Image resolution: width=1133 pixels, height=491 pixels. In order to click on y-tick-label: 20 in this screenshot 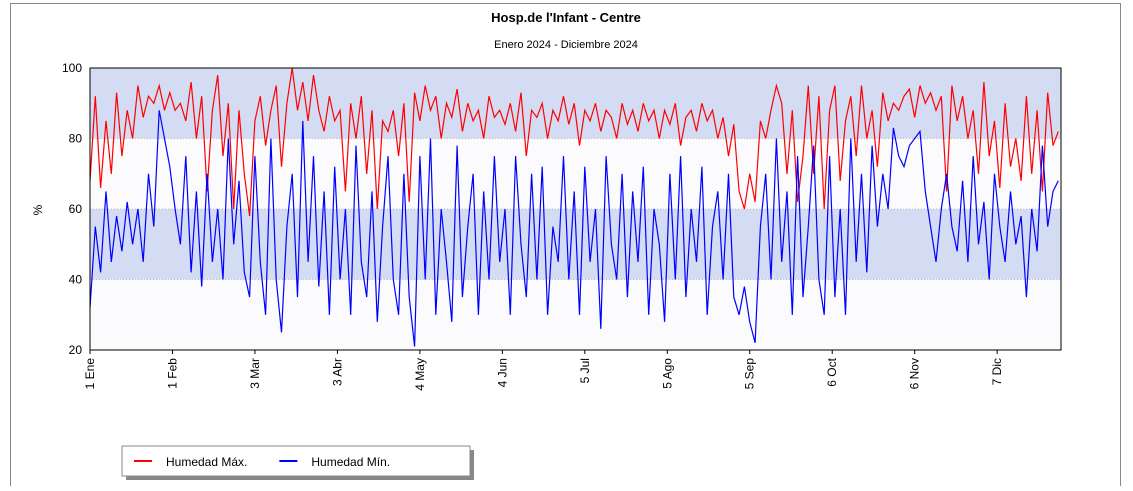, I will do `click(76, 350)`.